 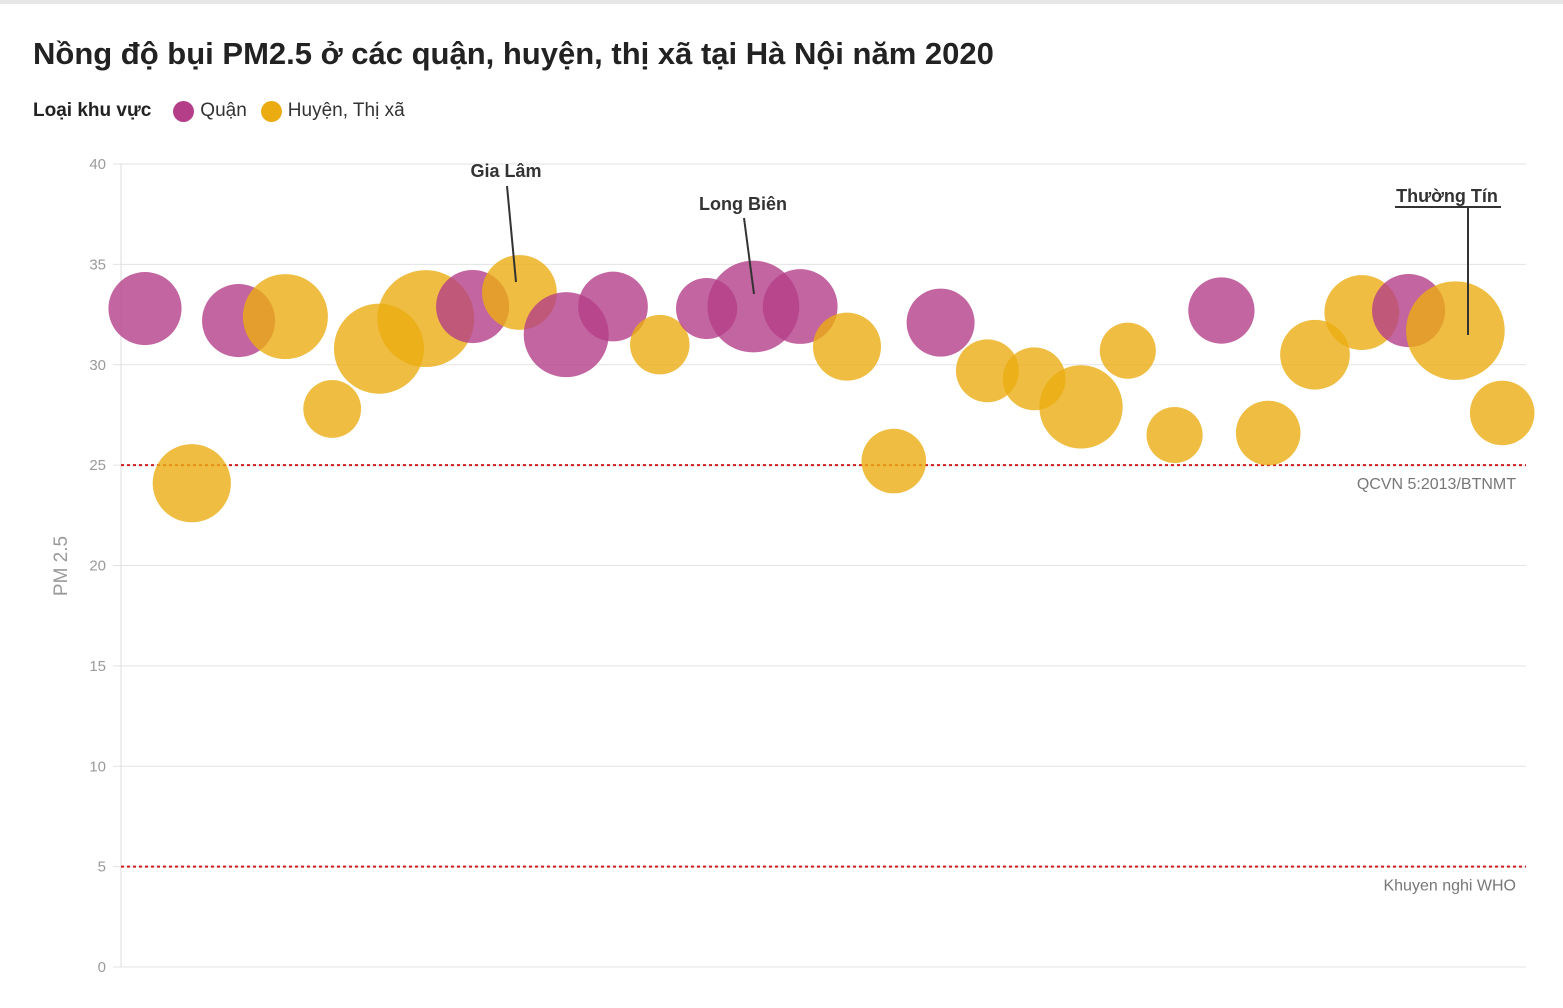 I want to click on reference-line-label: Khuyen nghi WHO, so click(x=1449, y=886).